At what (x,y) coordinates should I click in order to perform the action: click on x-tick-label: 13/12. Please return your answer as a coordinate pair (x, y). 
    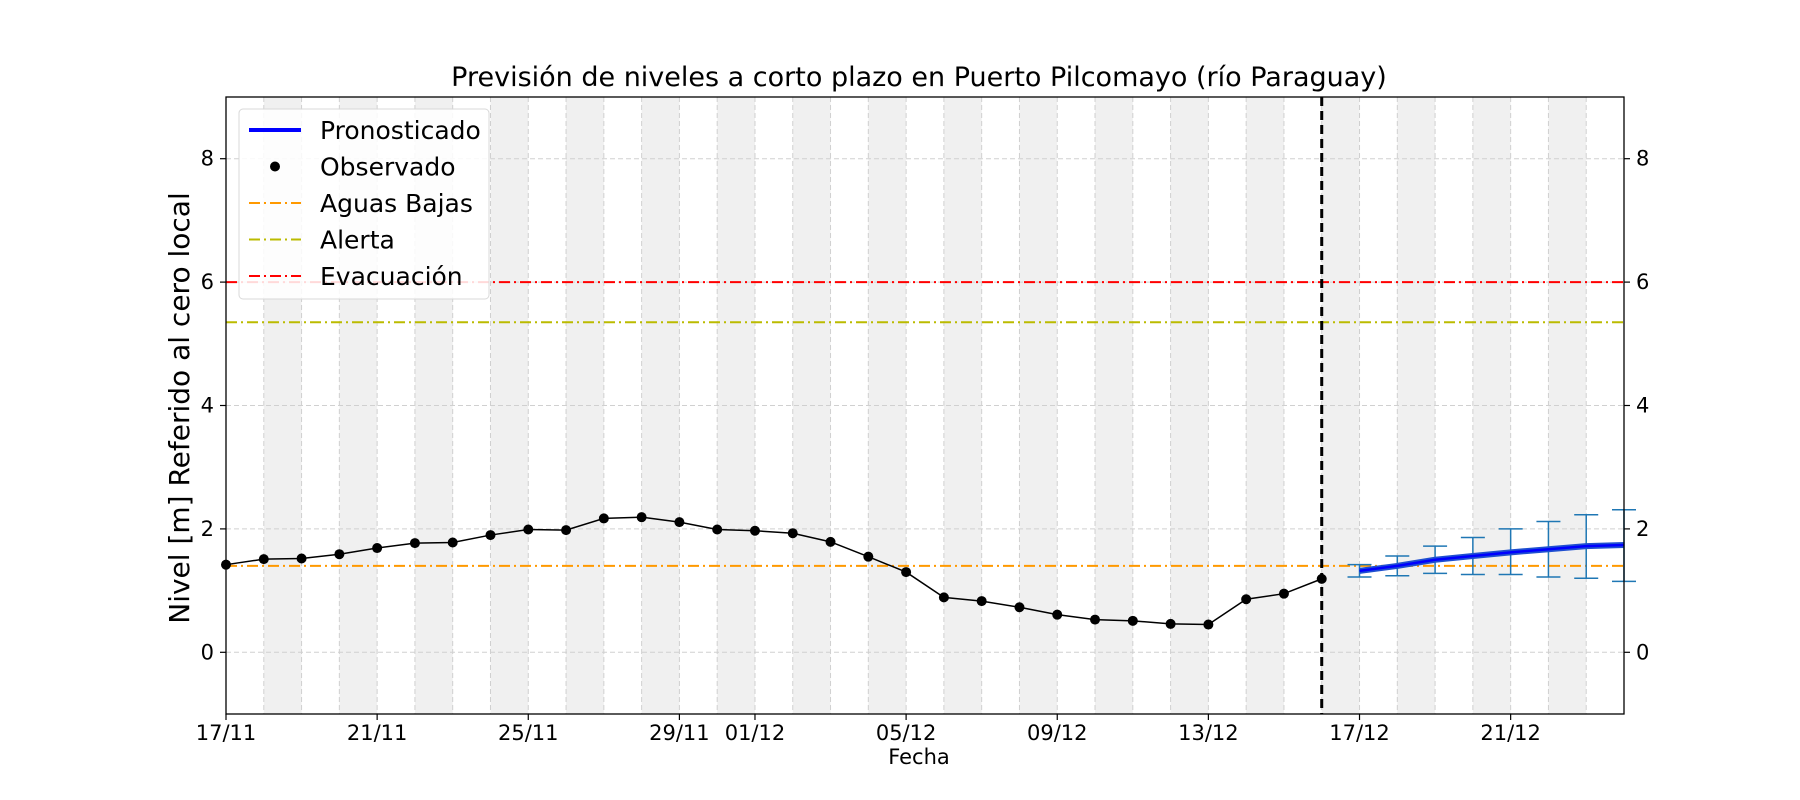
    Looking at the image, I should click on (1208, 733).